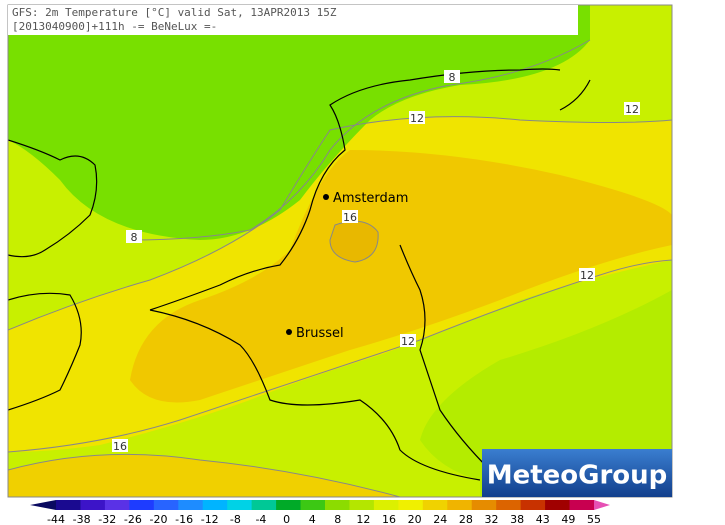  I want to click on colorbar-label: 4, so click(312, 519).